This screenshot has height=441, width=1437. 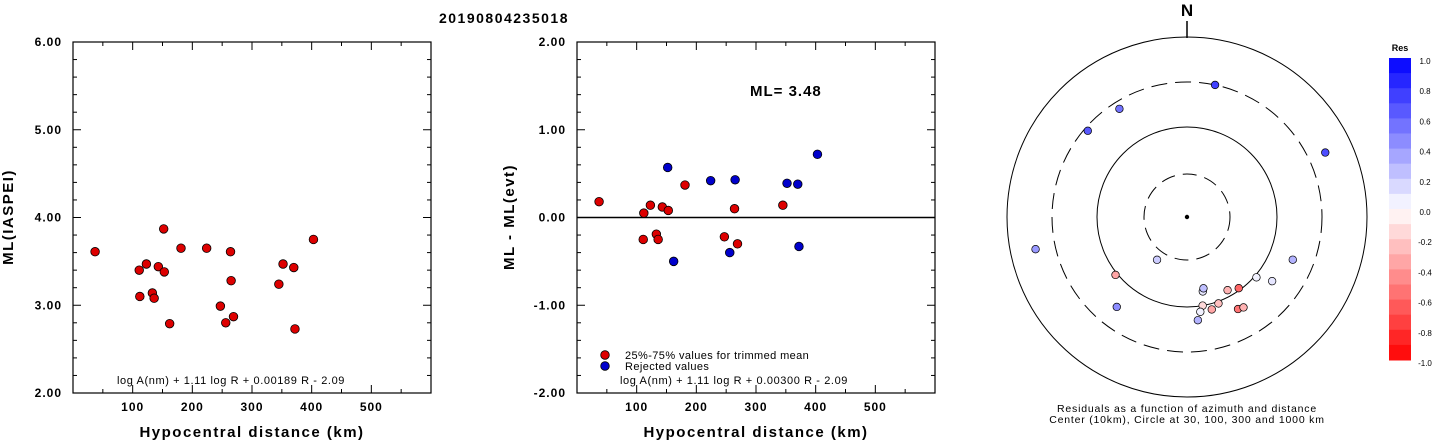 I want to click on ring-100km, so click(x=1187, y=217).